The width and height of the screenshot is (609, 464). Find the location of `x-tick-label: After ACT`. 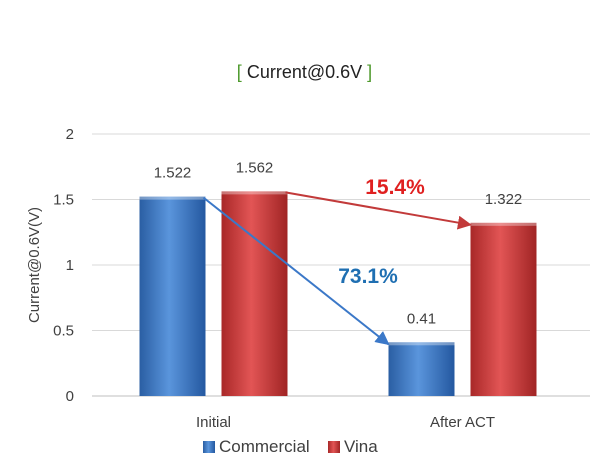

x-tick-label: After ACT is located at coordinates (462, 422).